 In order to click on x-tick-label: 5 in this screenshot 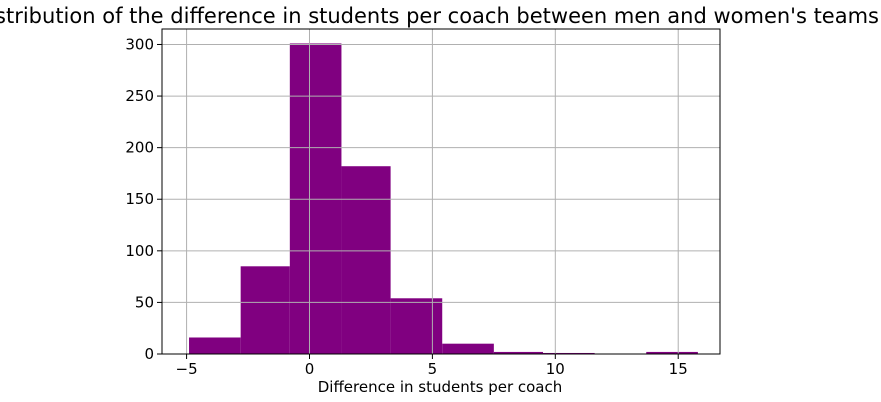, I will do `click(433, 369)`.